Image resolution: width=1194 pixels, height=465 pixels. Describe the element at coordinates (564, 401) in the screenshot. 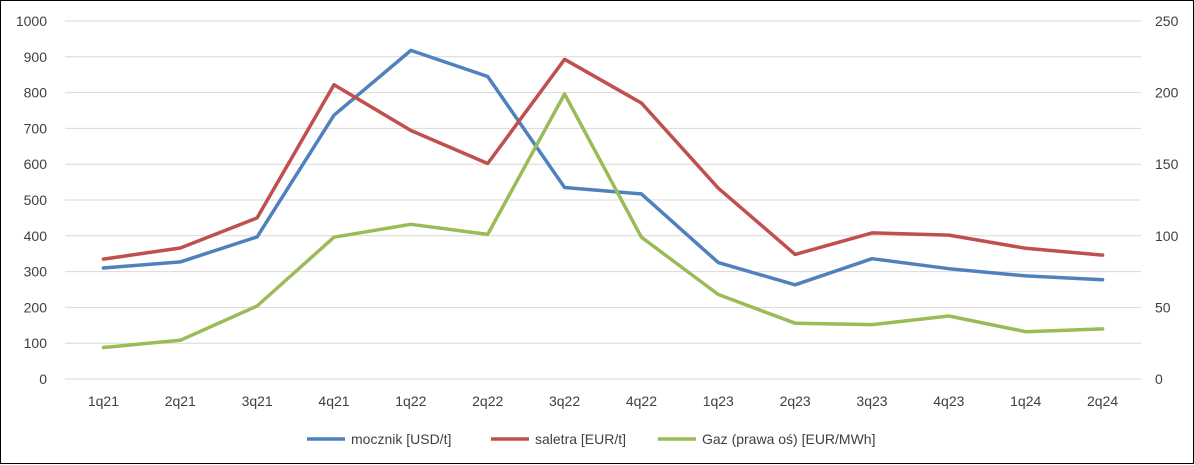

I see `x-tick-label: 3q22` at that location.